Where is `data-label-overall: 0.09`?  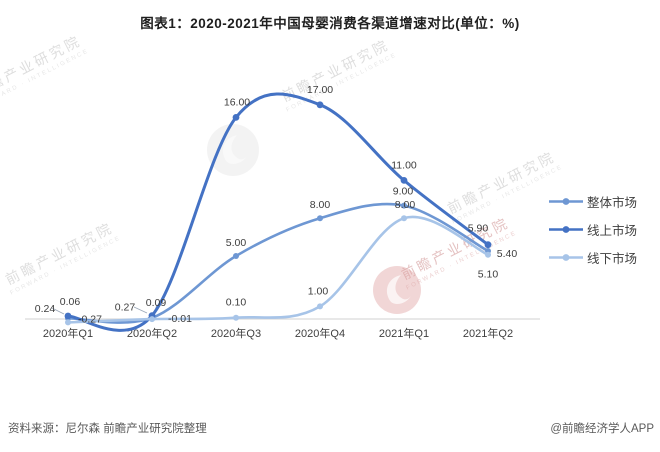 data-label-overall: 0.09 is located at coordinates (156, 303).